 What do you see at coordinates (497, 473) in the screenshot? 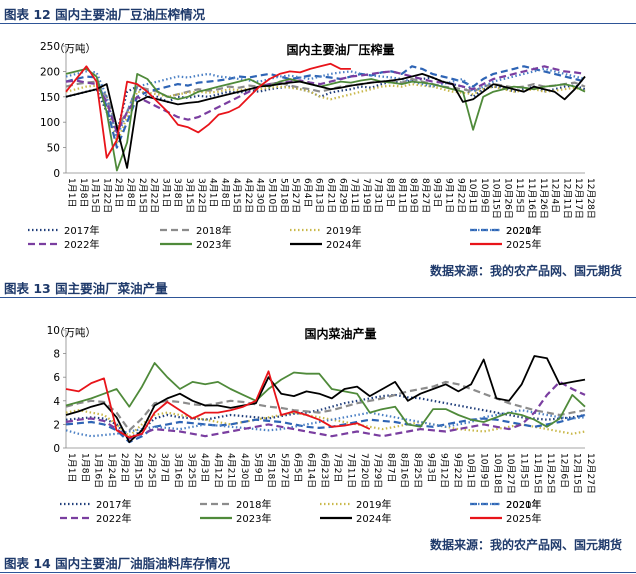
I see `x-tick-label: 10月18日` at bounding box center [497, 473].